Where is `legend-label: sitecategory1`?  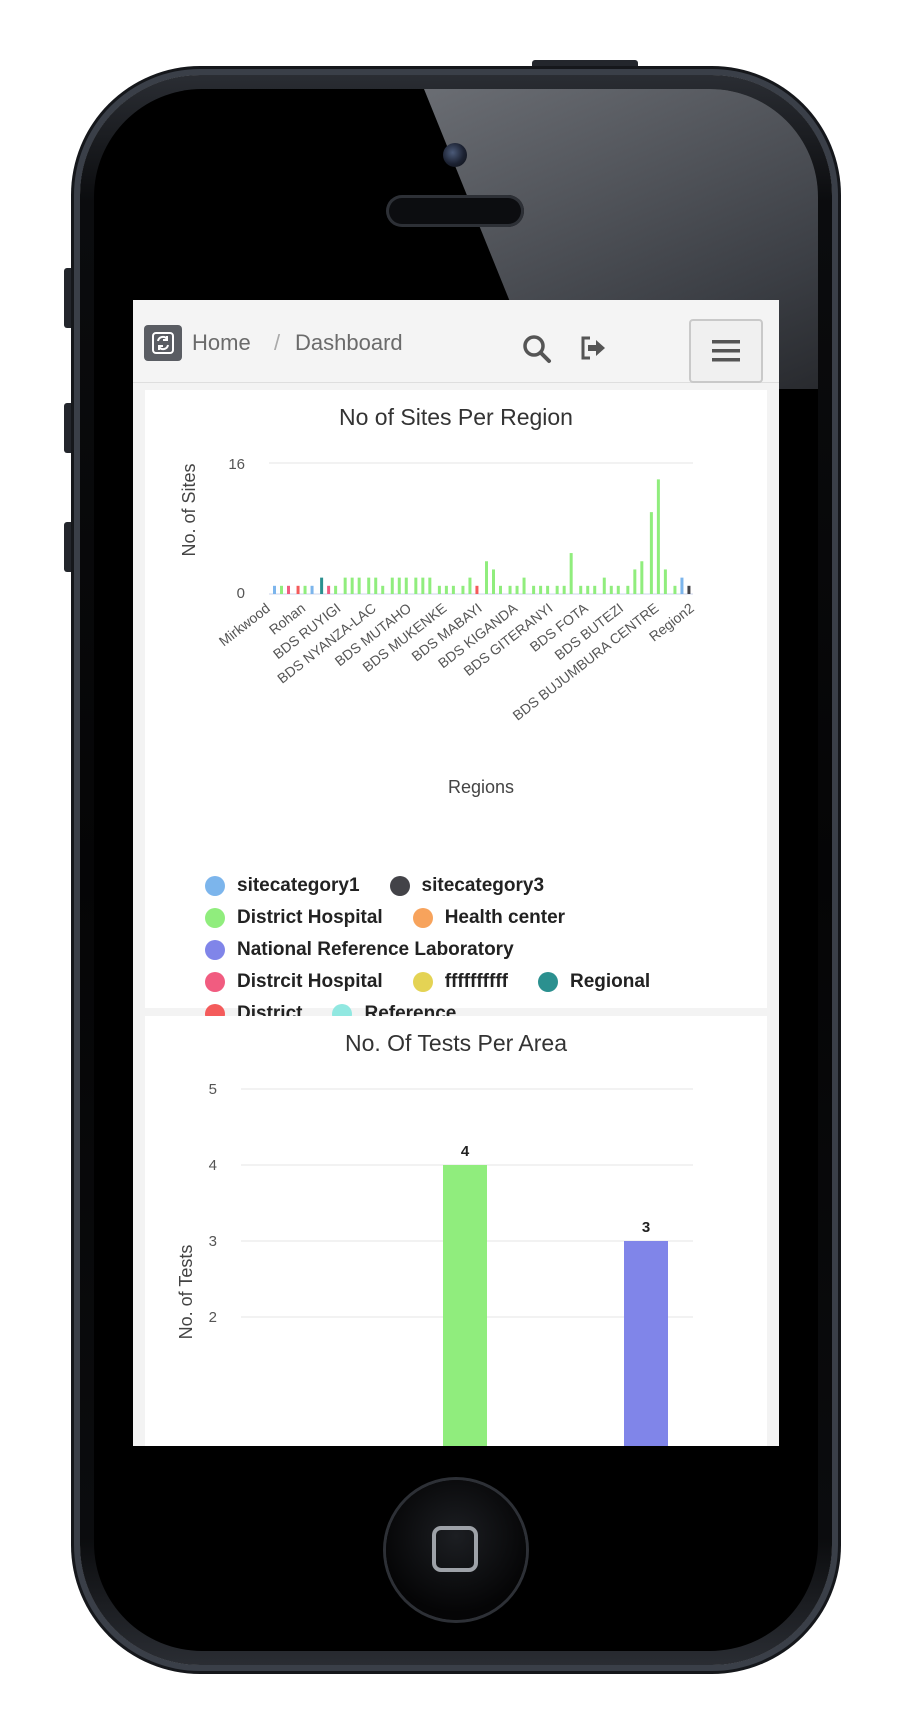 legend-label: sitecategory1 is located at coordinates (298, 885).